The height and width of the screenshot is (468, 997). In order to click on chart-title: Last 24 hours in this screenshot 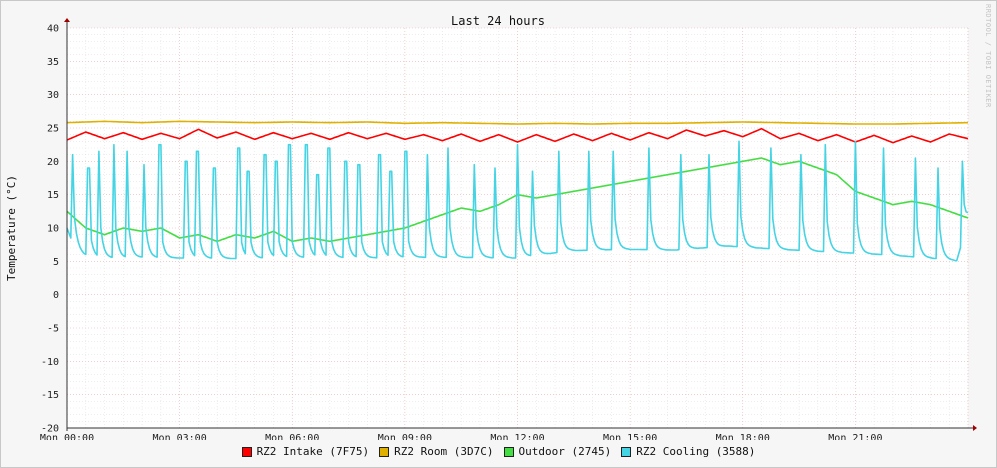, I will do `click(498, 21)`.